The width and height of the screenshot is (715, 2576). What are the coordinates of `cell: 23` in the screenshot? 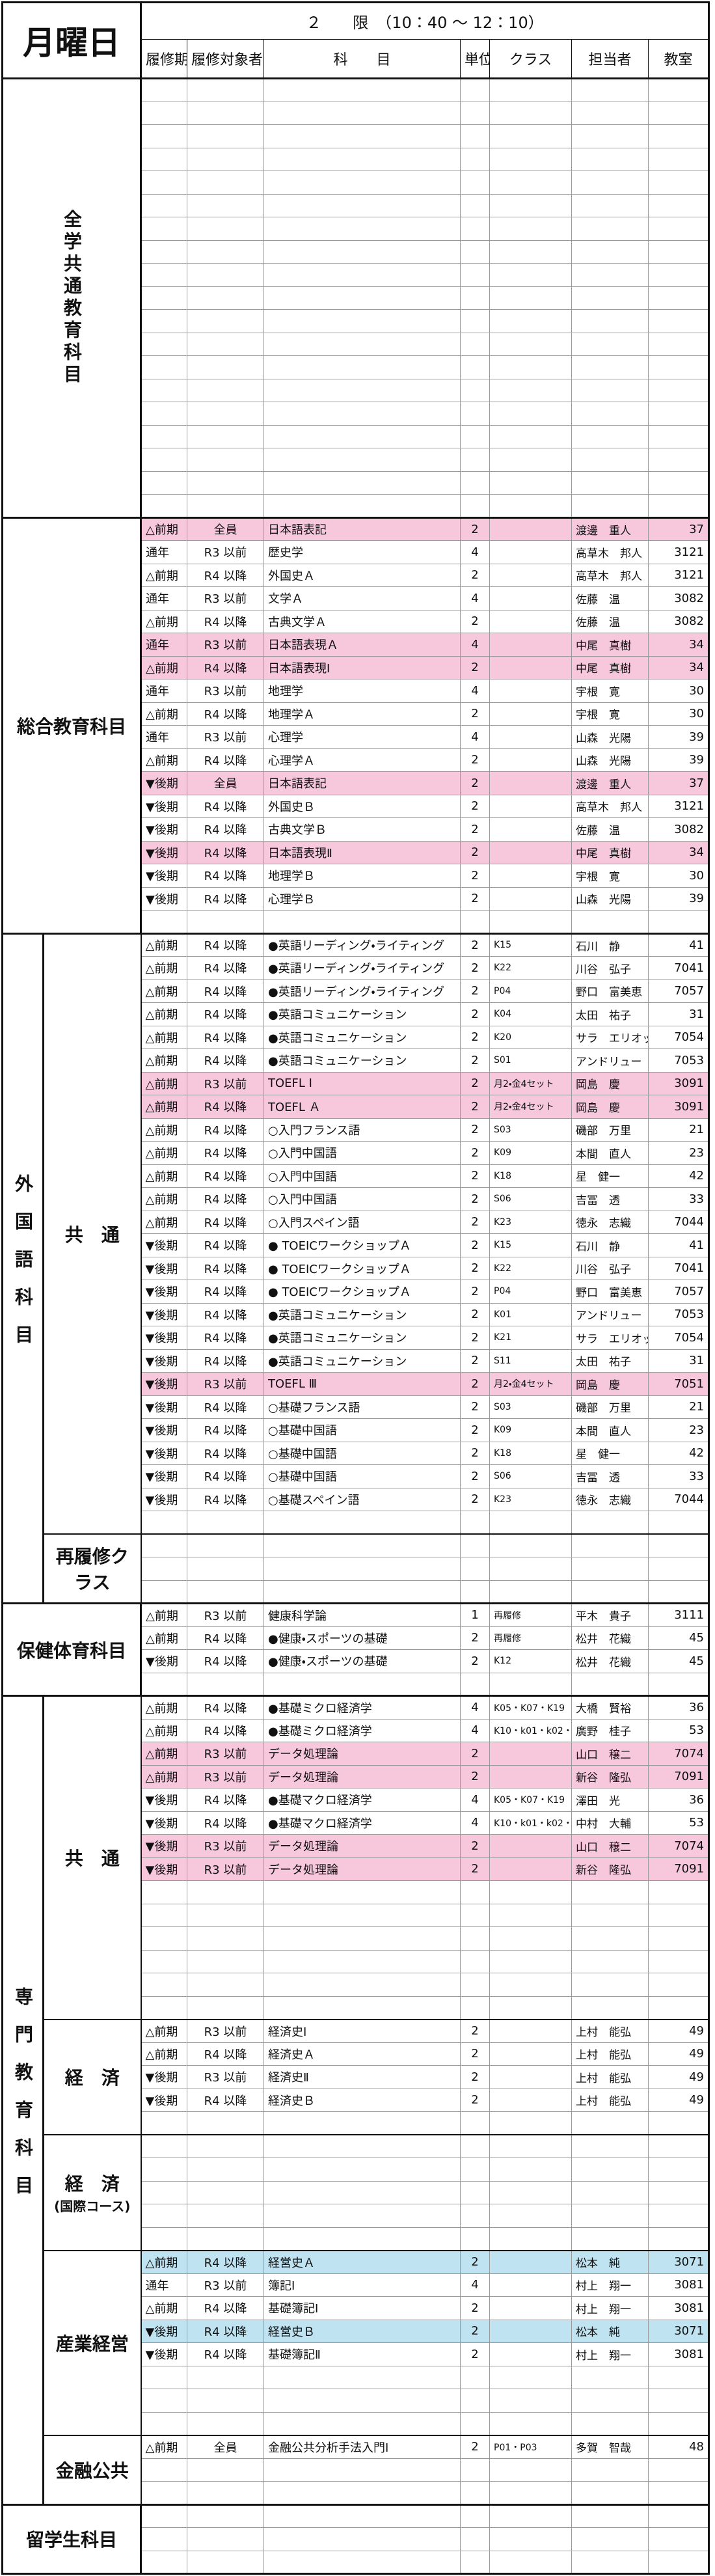 It's located at (679, 1430).